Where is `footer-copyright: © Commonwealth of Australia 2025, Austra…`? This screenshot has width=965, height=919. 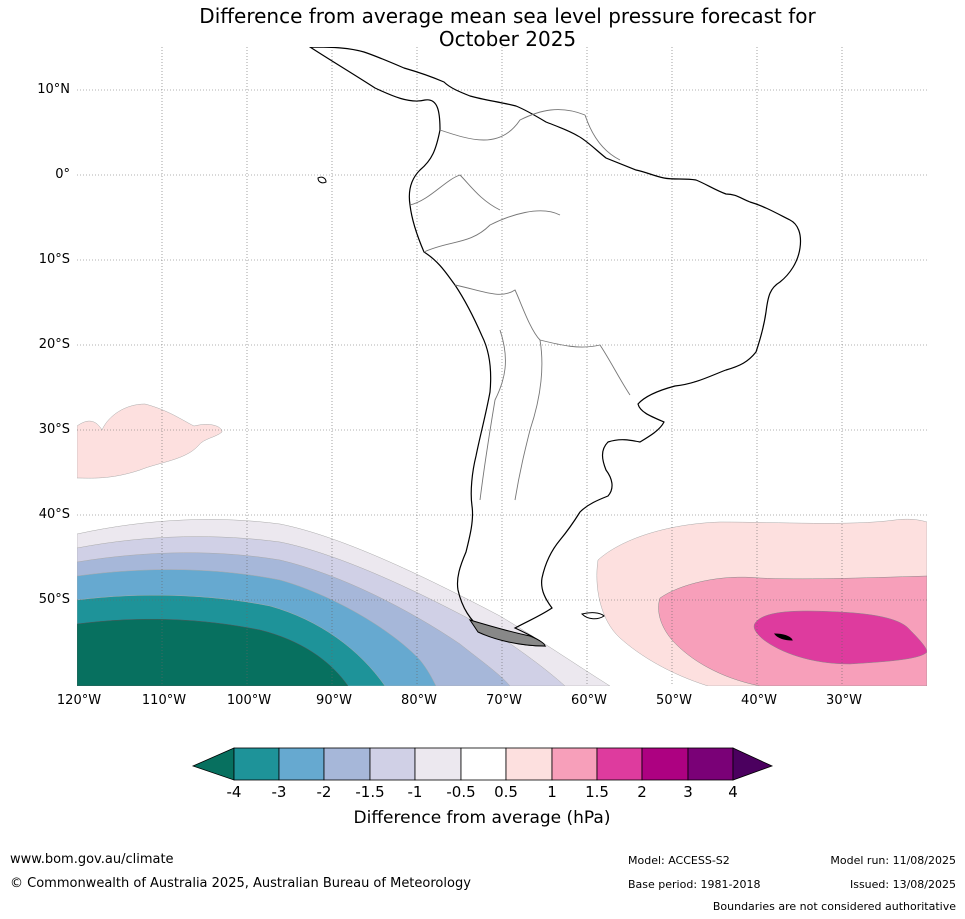 footer-copyright: © Commonwealth of Australia 2025, Austra… is located at coordinates (240, 883).